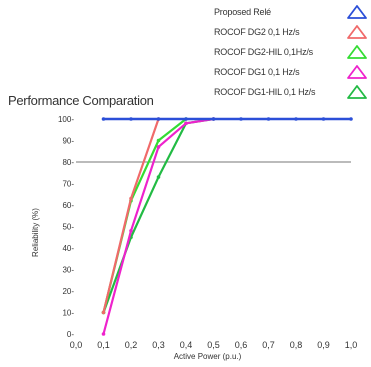 The height and width of the screenshot is (367, 371). Describe the element at coordinates (103, 345) in the screenshot. I see `x-tick-label: 0,1` at that location.